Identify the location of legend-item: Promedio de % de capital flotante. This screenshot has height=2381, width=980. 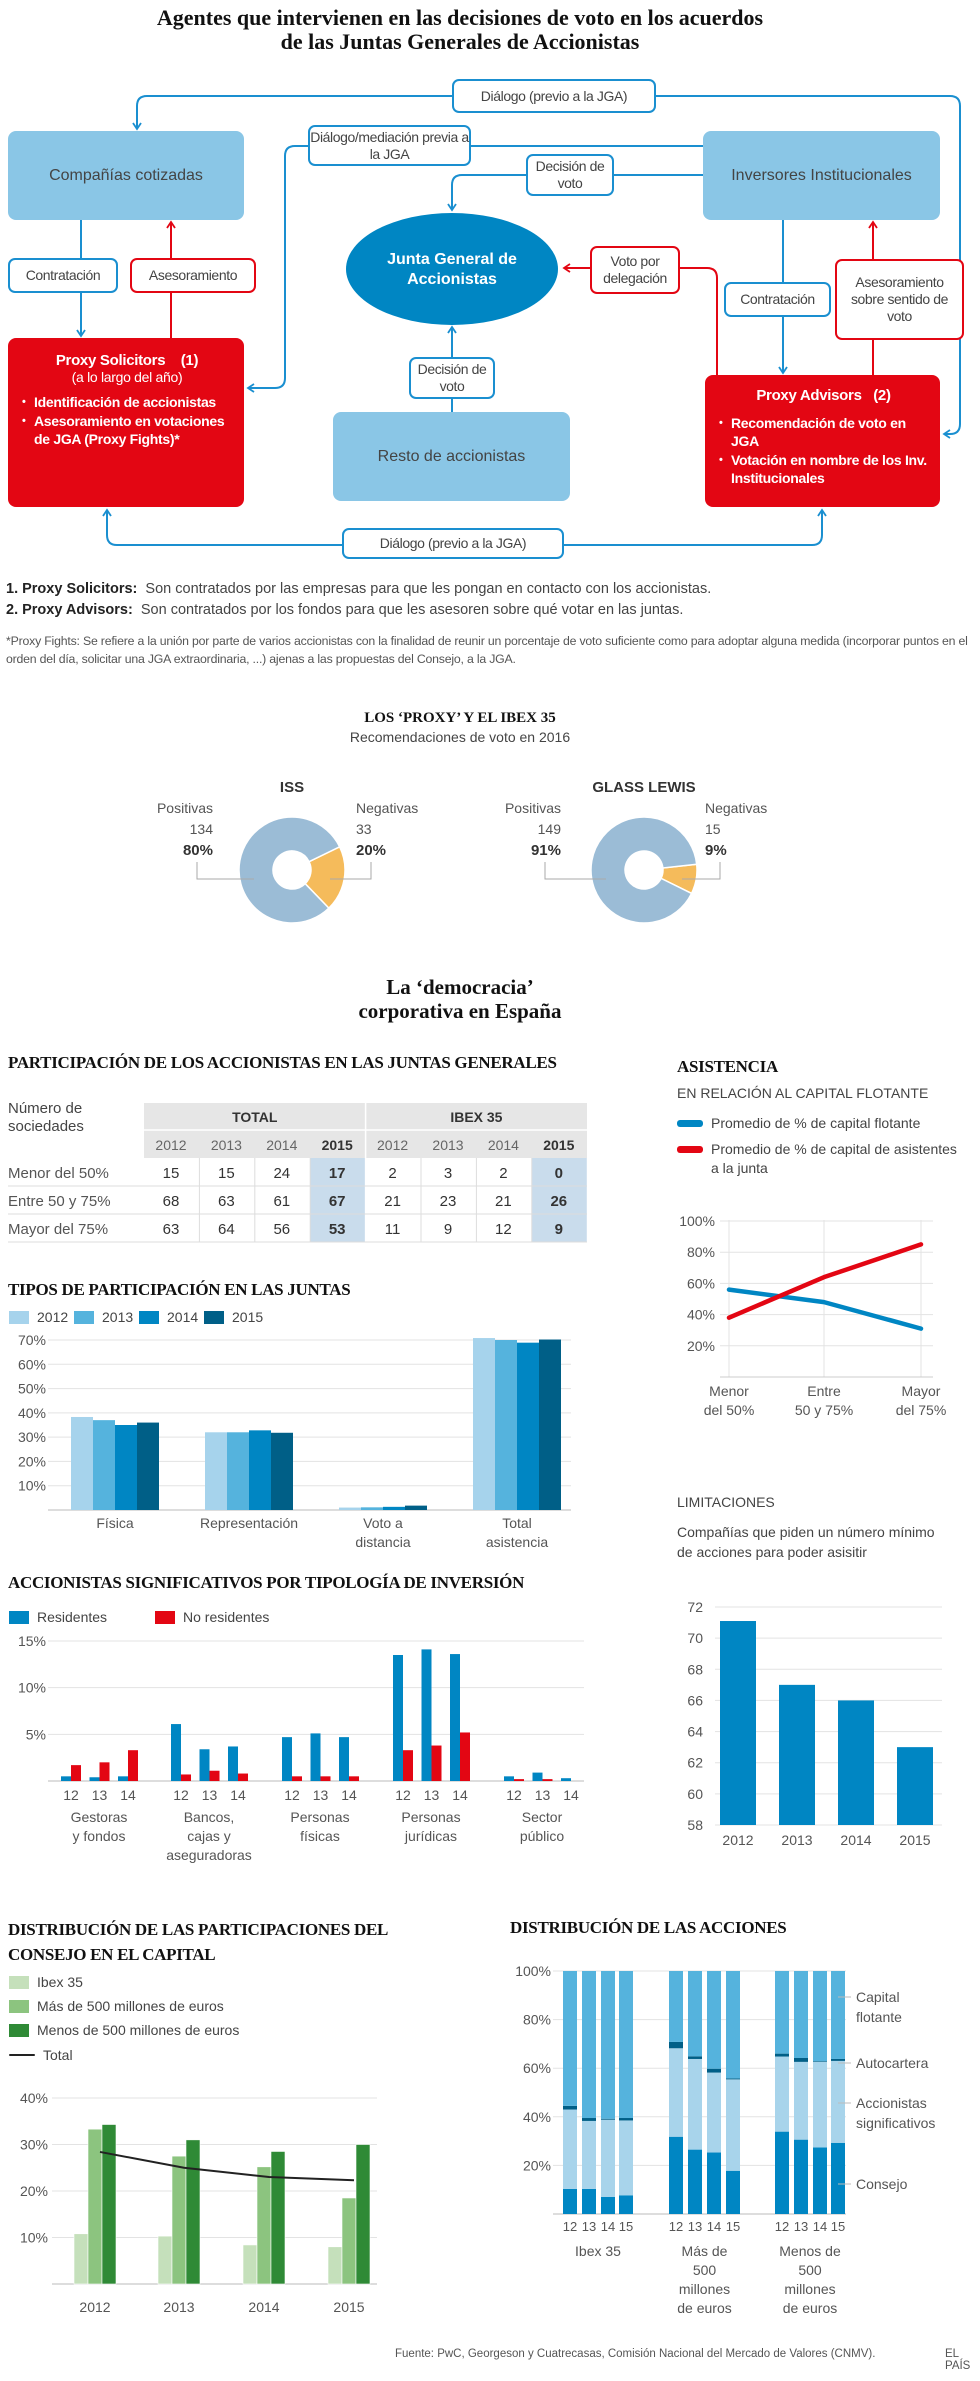
(798, 1123).